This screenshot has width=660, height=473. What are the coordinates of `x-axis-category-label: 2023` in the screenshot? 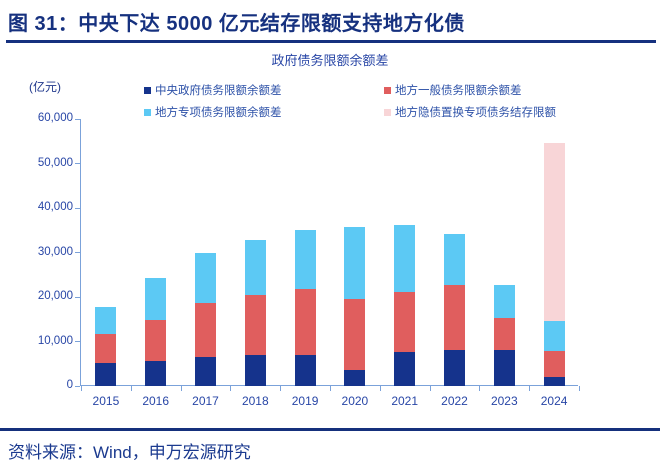 It's located at (504, 401).